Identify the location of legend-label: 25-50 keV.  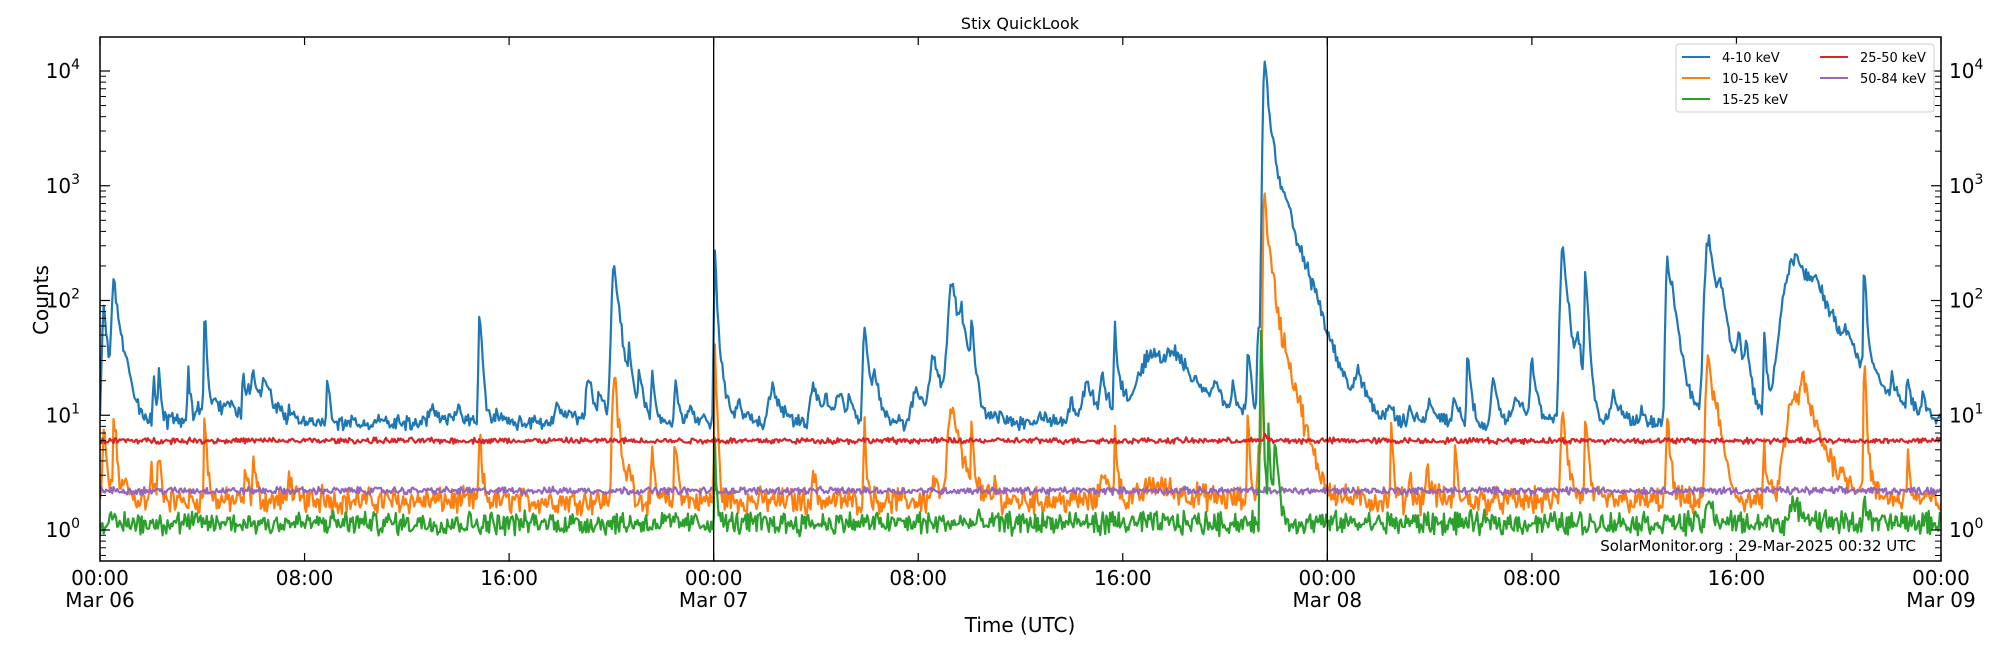
(1893, 58).